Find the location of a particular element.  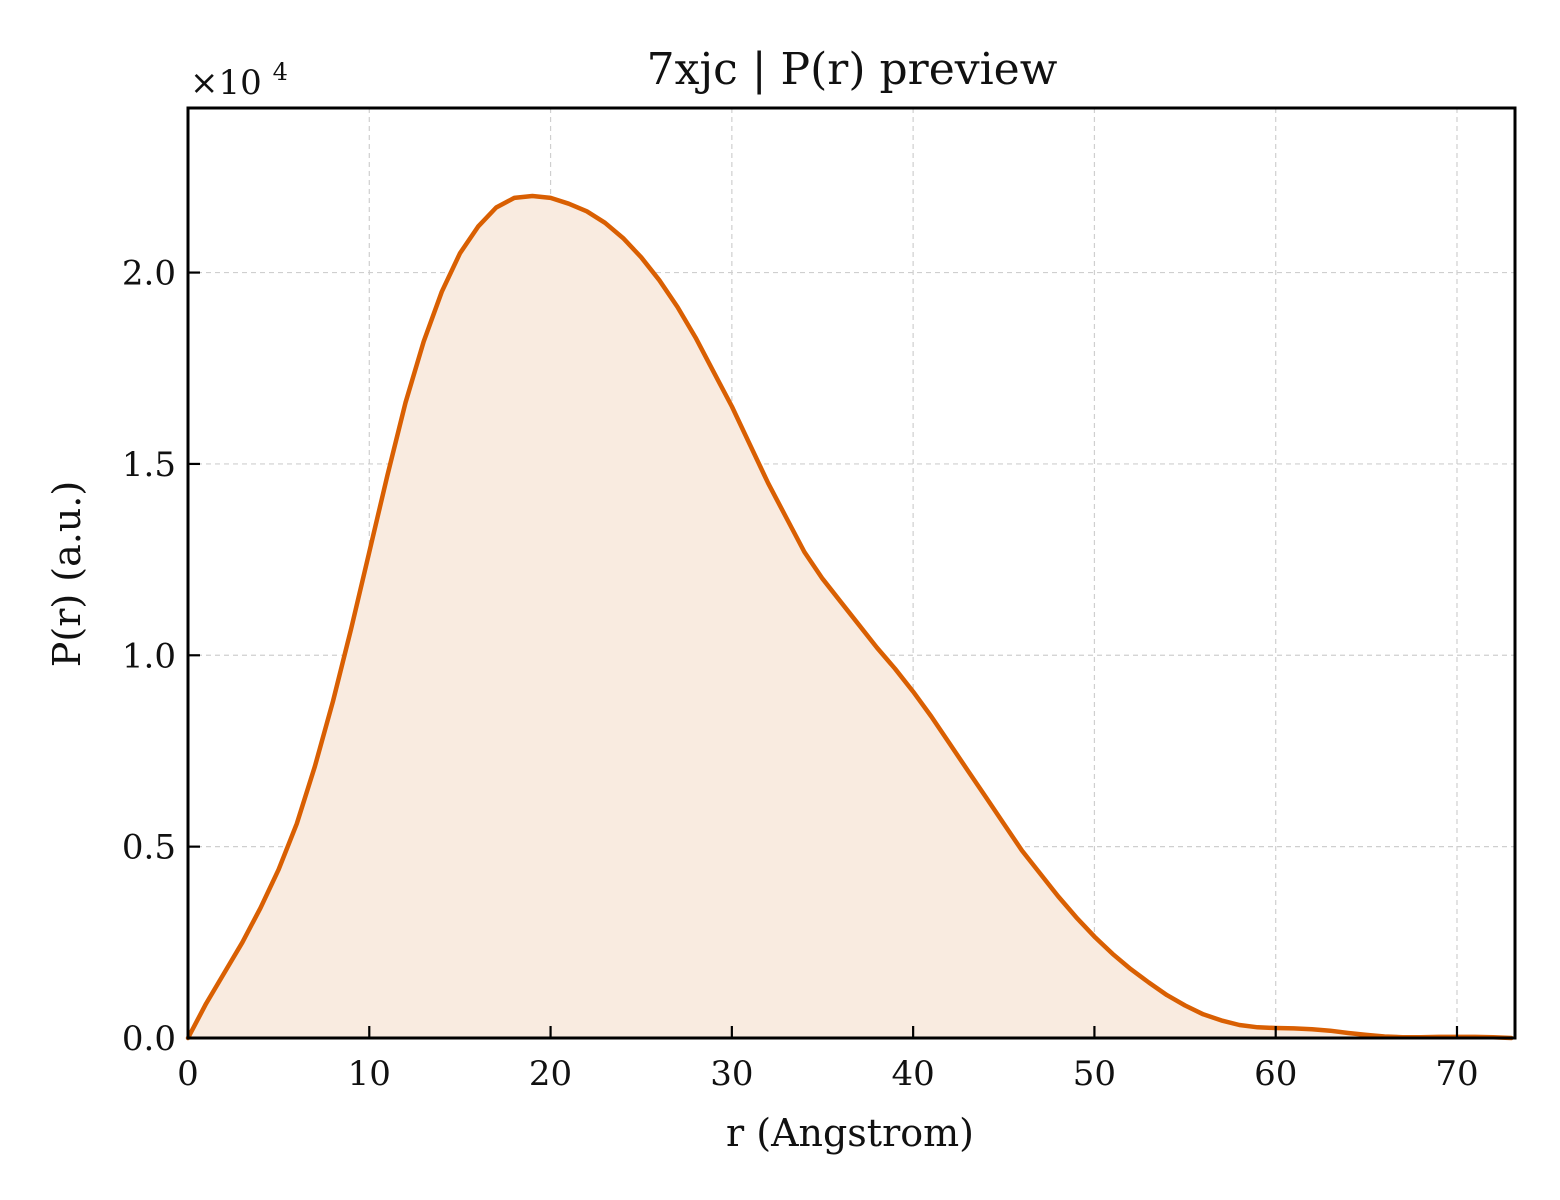

y-axis-offset-exponent: 4 is located at coordinates (280, 72).